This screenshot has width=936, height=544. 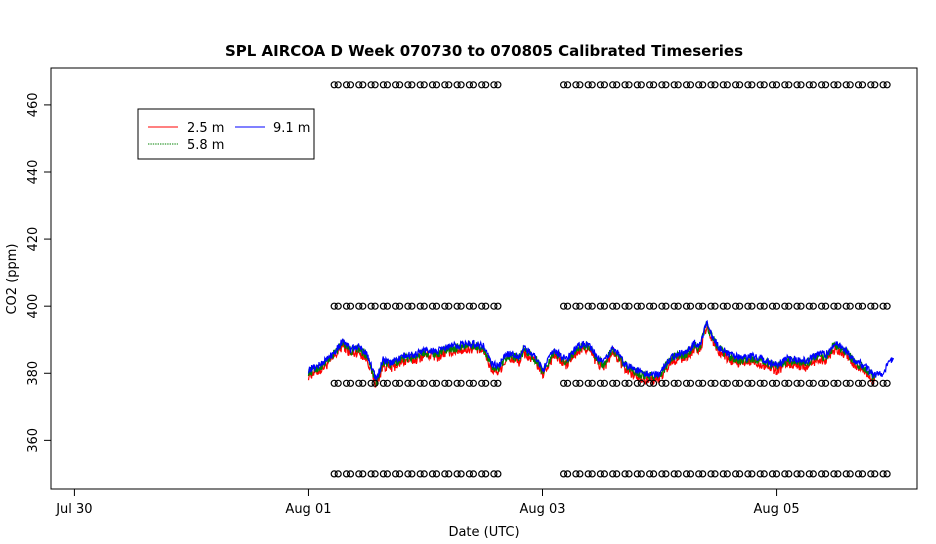 I want to click on y-axis: 360 380 400 420 440 460, so click(x=38, y=272).